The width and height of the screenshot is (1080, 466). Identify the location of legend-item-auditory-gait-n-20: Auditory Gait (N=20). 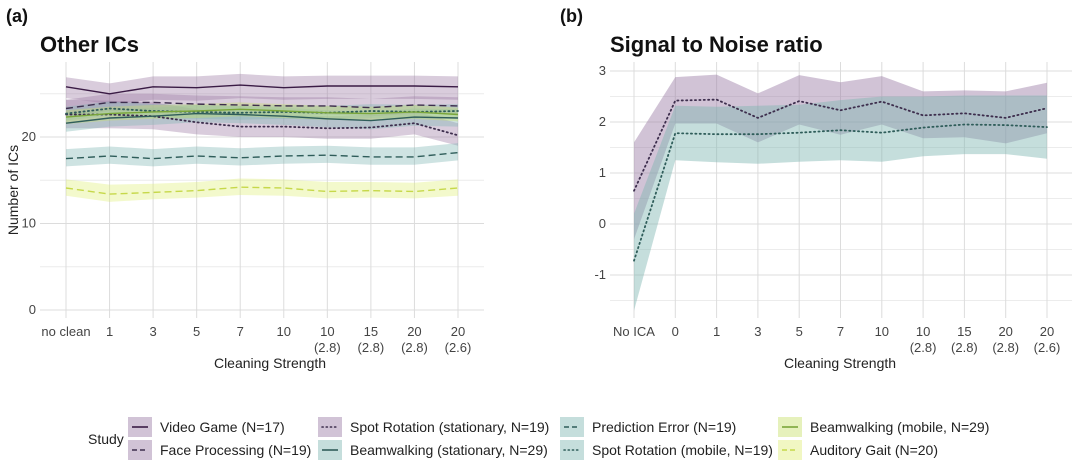
(858, 450).